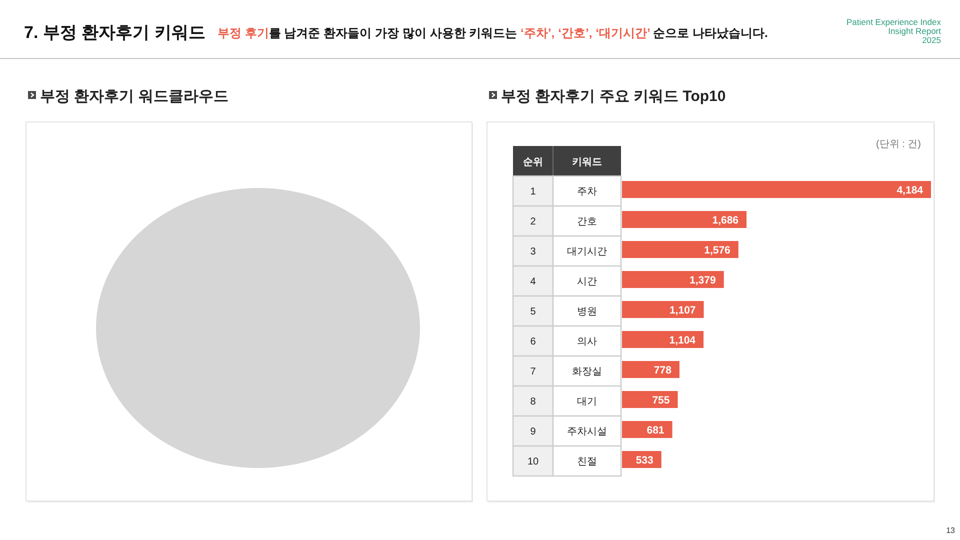 This screenshot has height=540, width=960. What do you see at coordinates (894, 22) in the screenshot?
I see `text: Patient Experience Index` at bounding box center [894, 22].